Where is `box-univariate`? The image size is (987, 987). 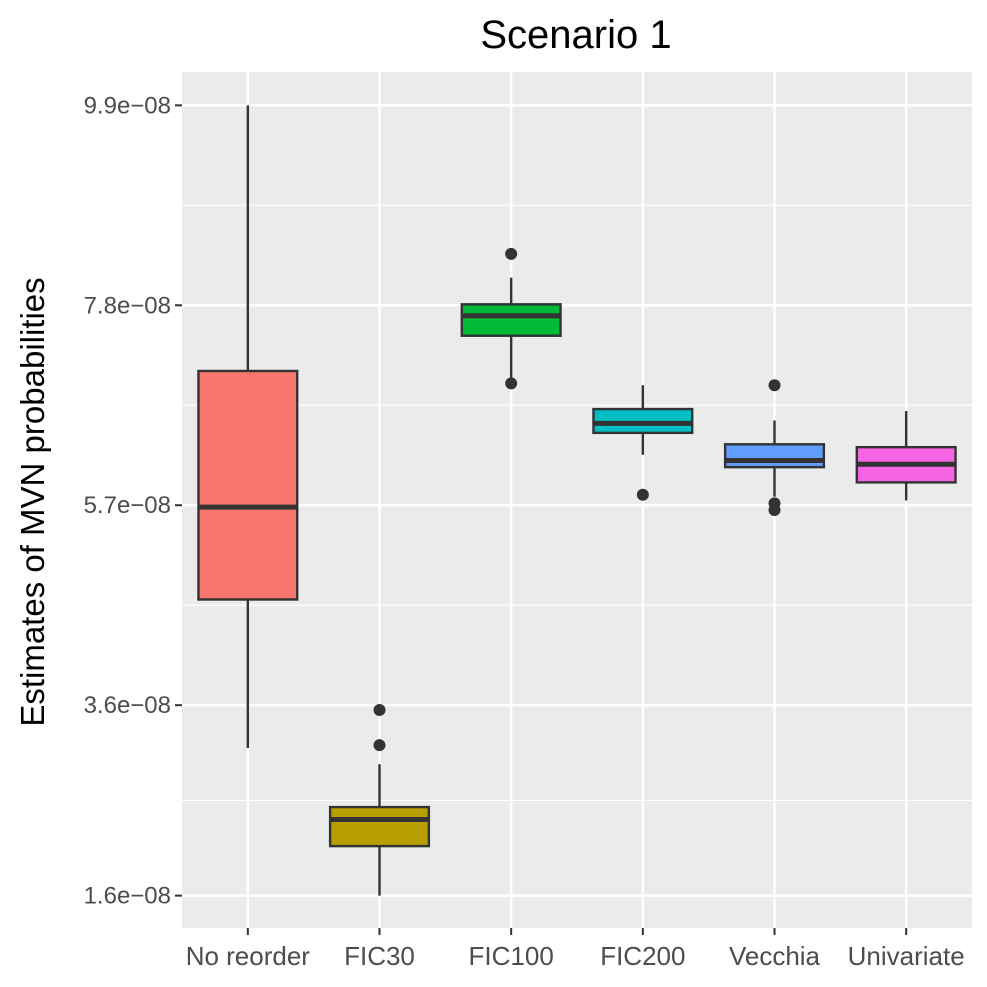
box-univariate is located at coordinates (906, 455).